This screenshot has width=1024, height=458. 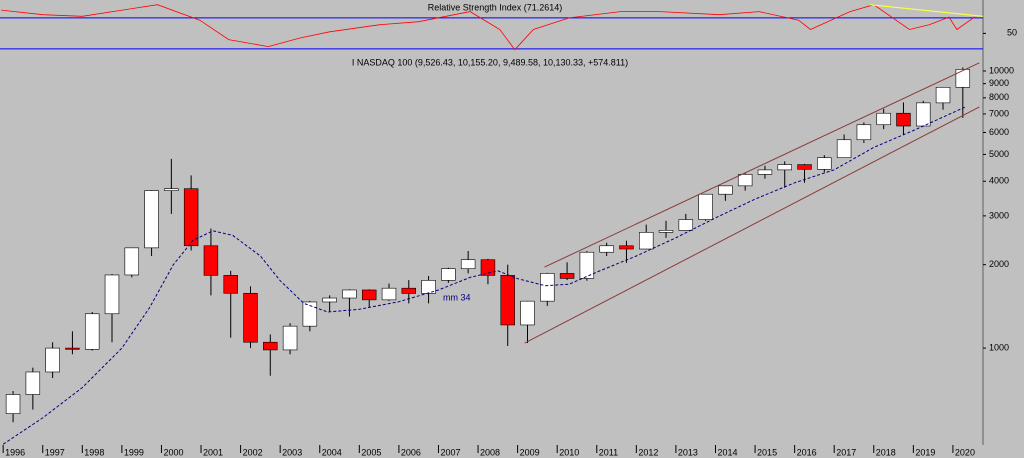 I want to click on x-tick-label: 1998, so click(x=94, y=452).